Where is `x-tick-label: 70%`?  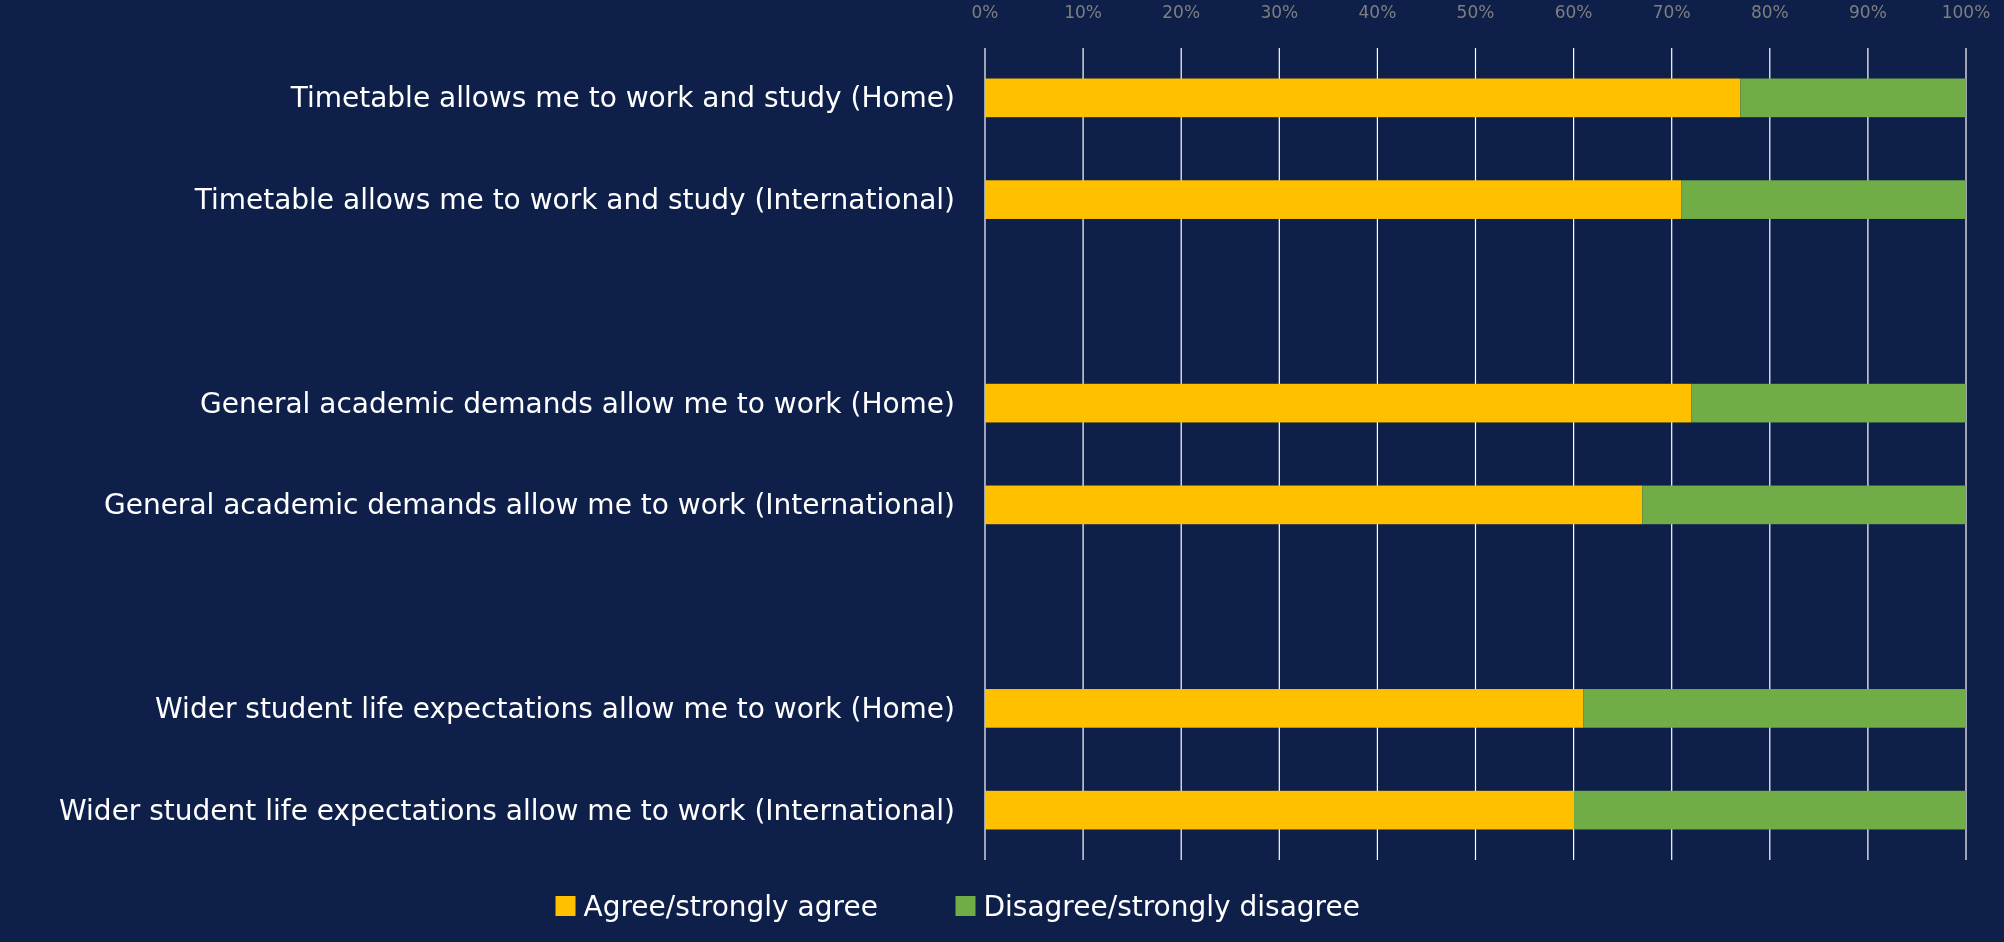 x-tick-label: 70% is located at coordinates (1671, 12).